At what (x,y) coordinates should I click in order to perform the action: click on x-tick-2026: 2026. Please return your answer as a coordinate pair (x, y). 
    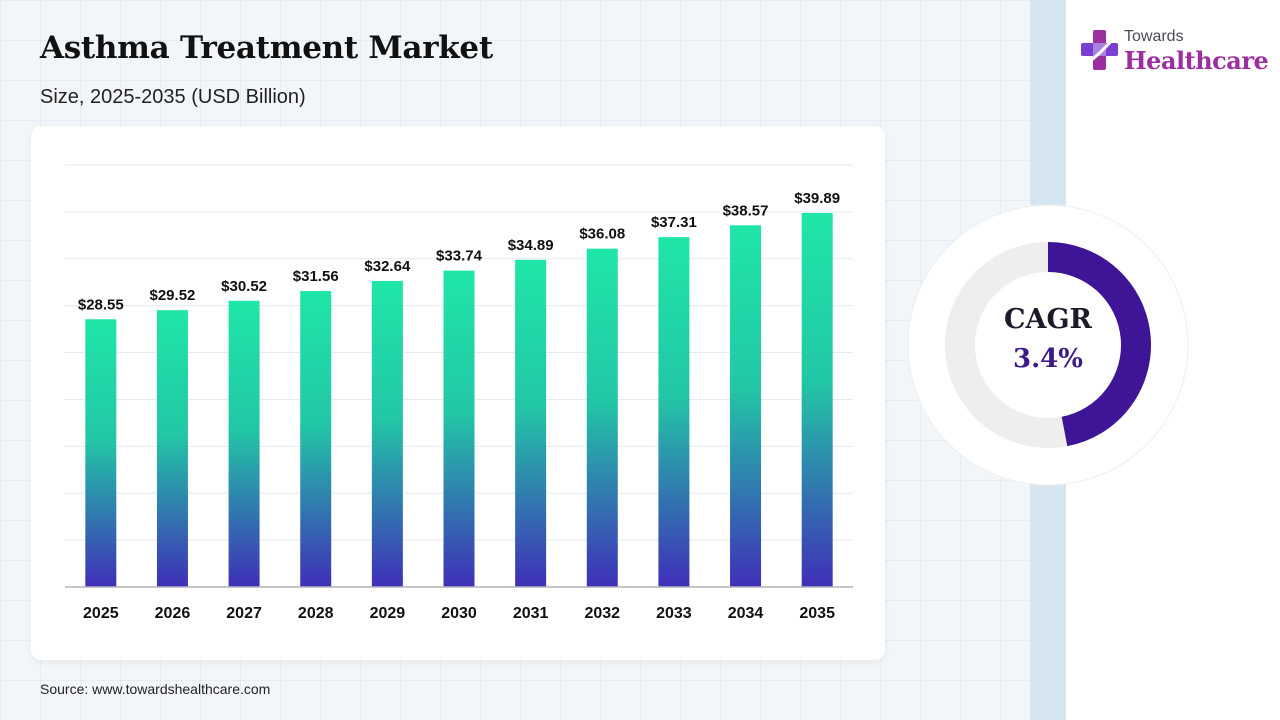
    Looking at the image, I should click on (173, 613).